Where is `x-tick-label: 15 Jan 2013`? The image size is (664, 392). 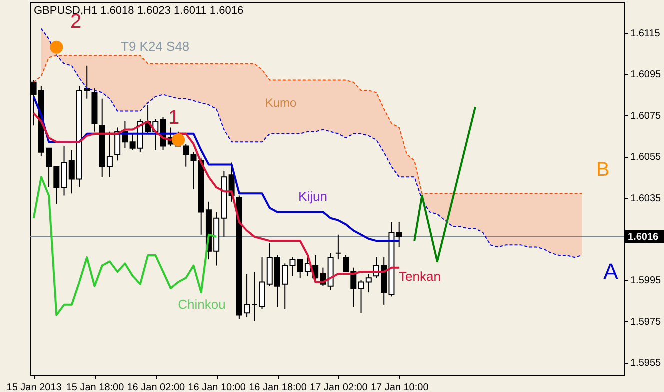
x-tick-label: 15 Jan 2013 is located at coordinates (34, 387).